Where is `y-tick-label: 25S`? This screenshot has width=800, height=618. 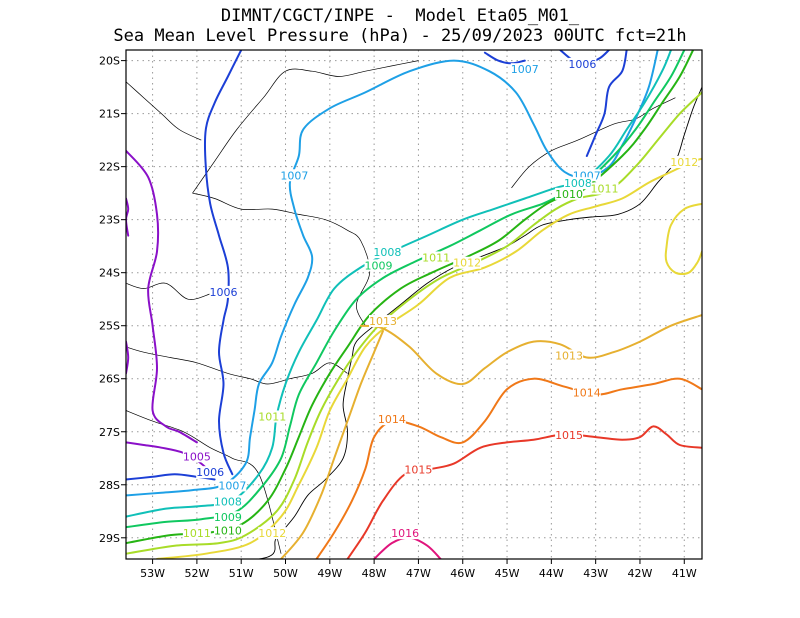 y-tick-label: 25S is located at coordinates (109, 326).